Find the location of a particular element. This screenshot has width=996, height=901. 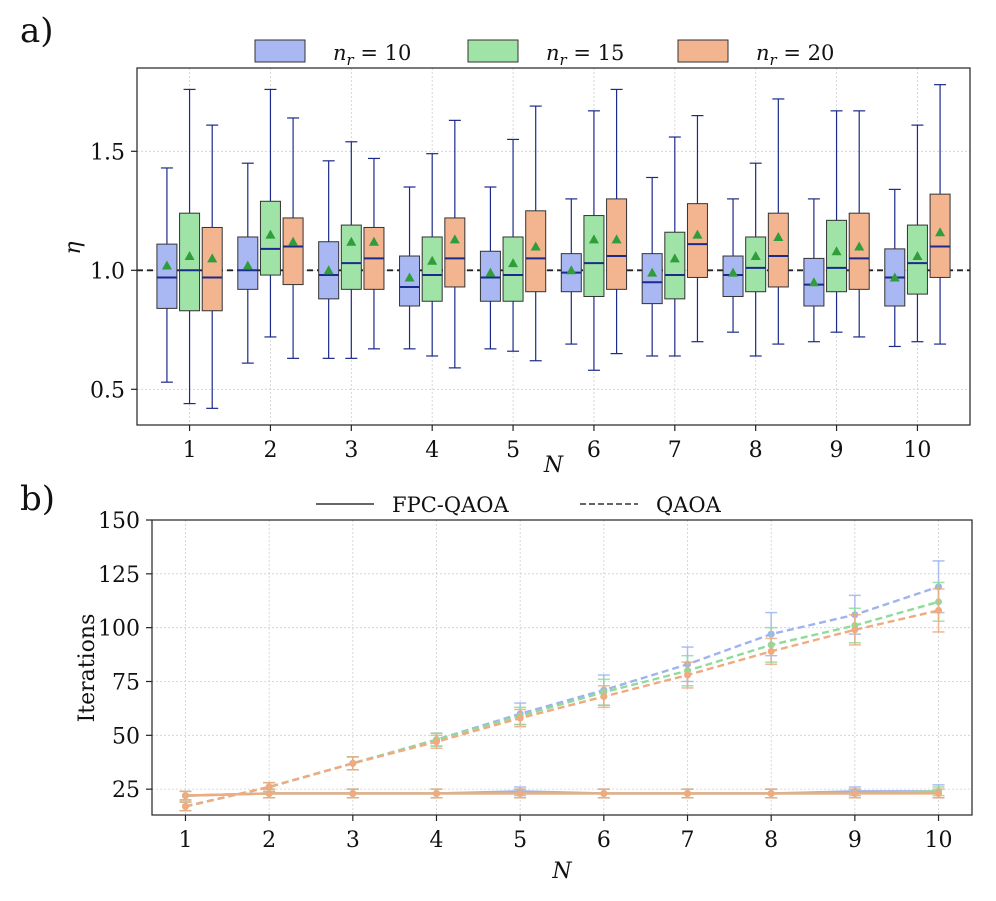

panel-a-label: a) is located at coordinates (37, 31).